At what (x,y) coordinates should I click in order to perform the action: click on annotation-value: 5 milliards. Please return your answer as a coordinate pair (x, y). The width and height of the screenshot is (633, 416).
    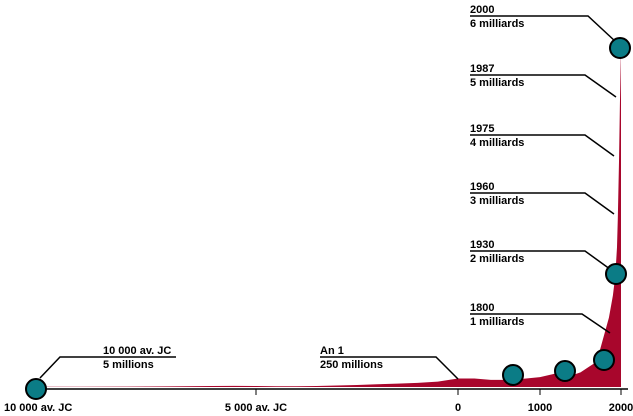
    Looking at the image, I should click on (497, 83).